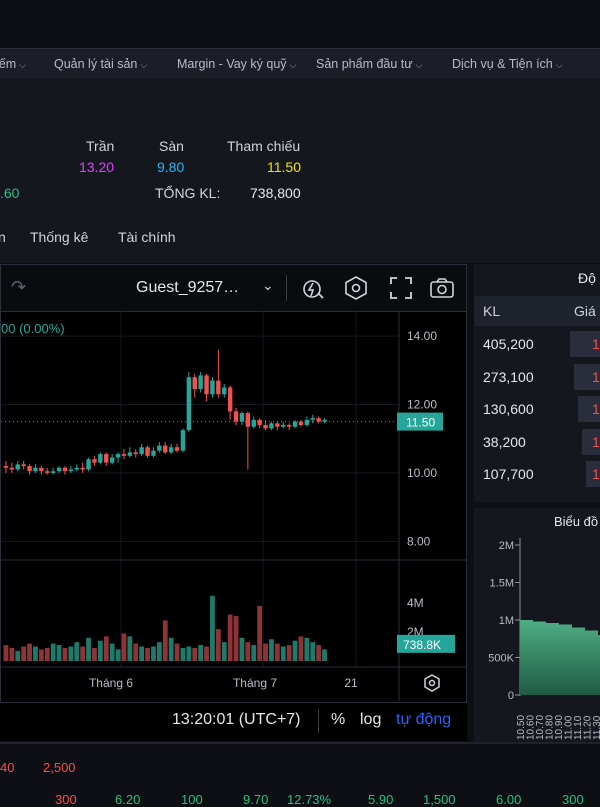 The height and width of the screenshot is (807, 600). I want to click on order-volume: 107,700, so click(508, 474).